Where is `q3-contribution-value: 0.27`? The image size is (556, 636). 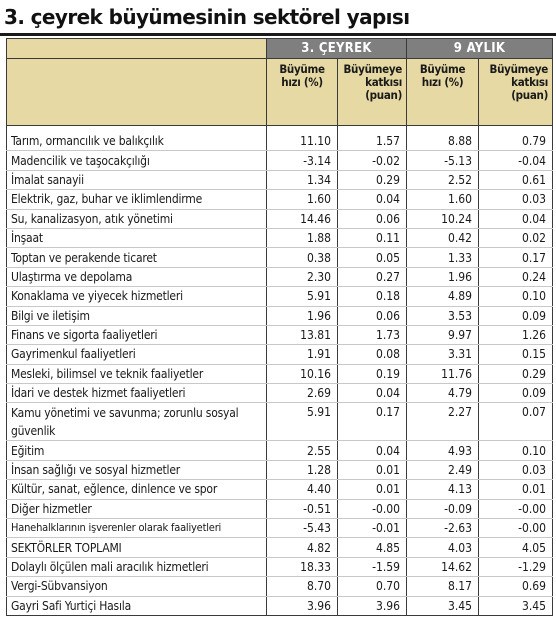
q3-contribution-value: 0.27 is located at coordinates (372, 277).